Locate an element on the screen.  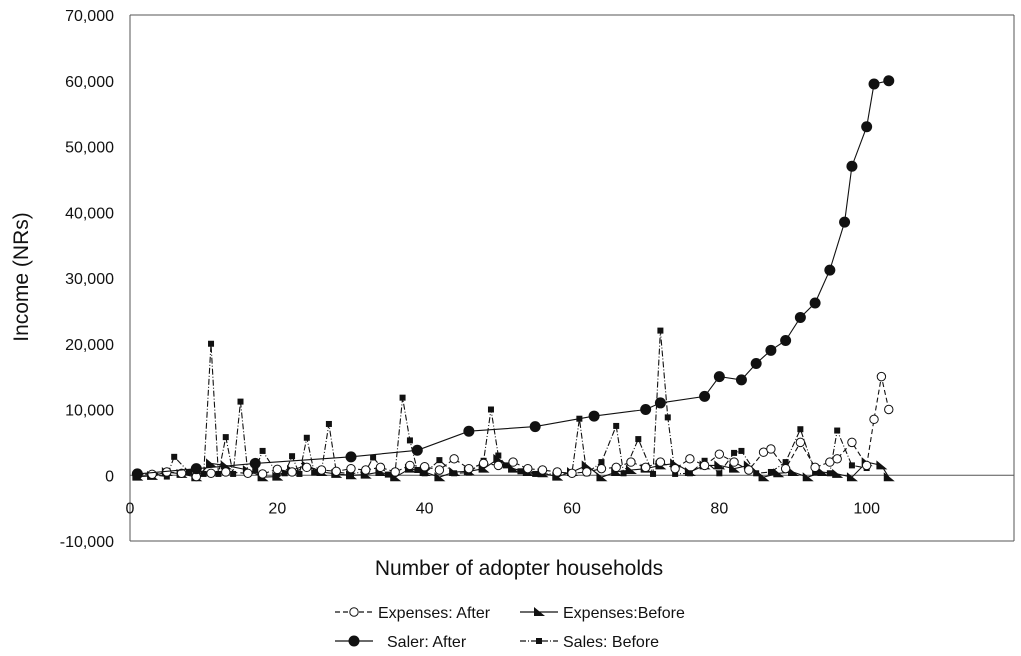
y-tick-label: 50,000 is located at coordinates (89, 148).